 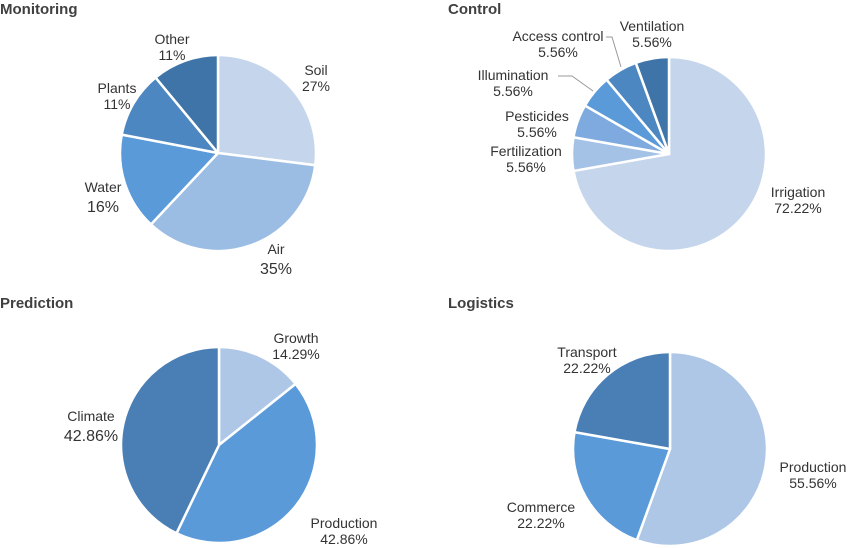 What do you see at coordinates (257, 396) in the screenshot?
I see `pie-slice-prediction-growth` at bounding box center [257, 396].